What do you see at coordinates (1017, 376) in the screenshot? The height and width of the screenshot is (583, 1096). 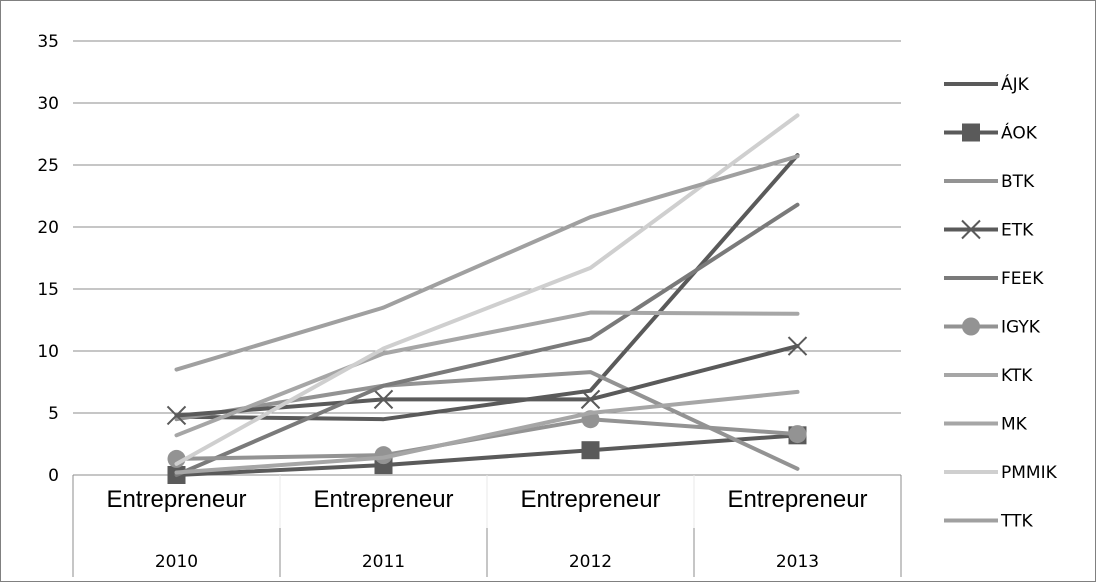 I see `legend-label: KTK` at bounding box center [1017, 376].